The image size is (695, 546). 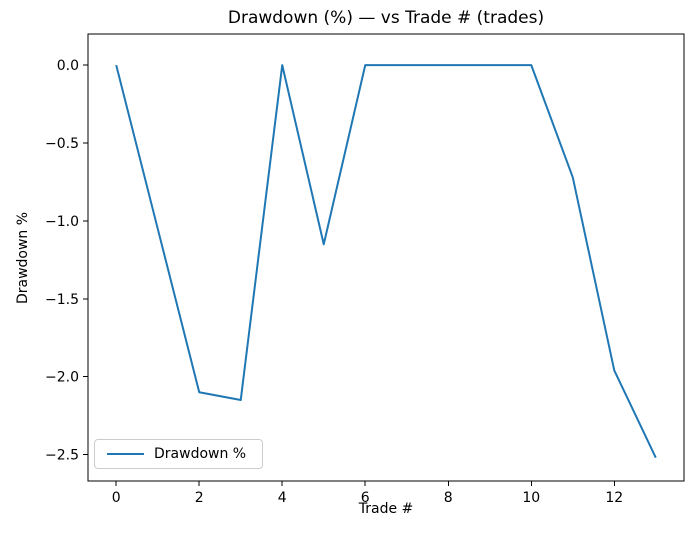 I want to click on y-tick-label: −1.0, so click(x=62, y=222).